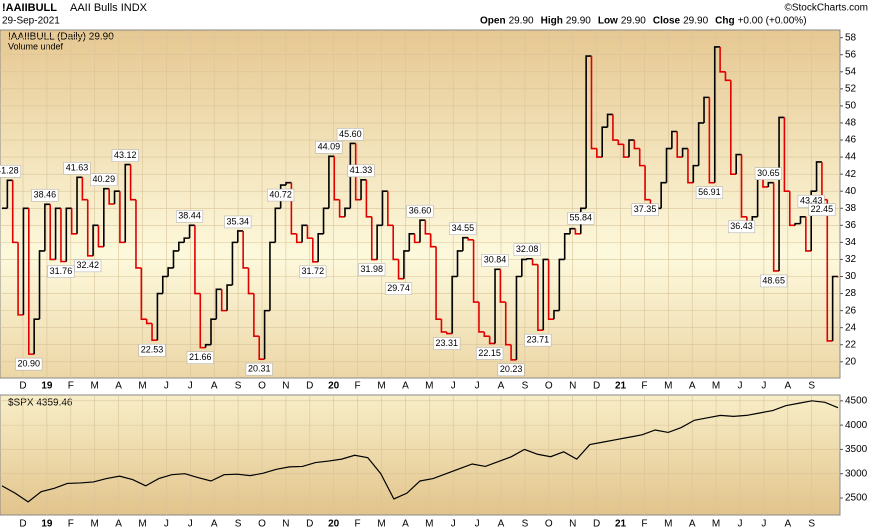  What do you see at coordinates (61, 37) in the screenshot?
I see `legend: !AAIIBULL (Daily) 29.90` at bounding box center [61, 37].